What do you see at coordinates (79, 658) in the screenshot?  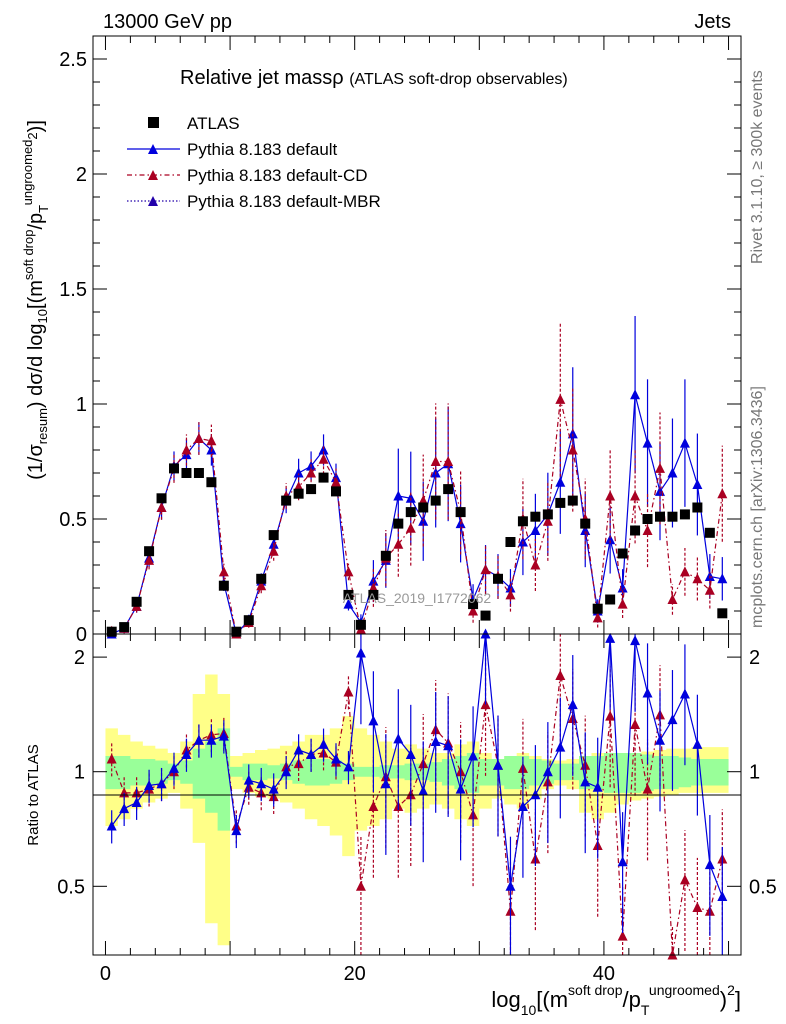 I see `y-tick-label-ratio: 2` at bounding box center [79, 658].